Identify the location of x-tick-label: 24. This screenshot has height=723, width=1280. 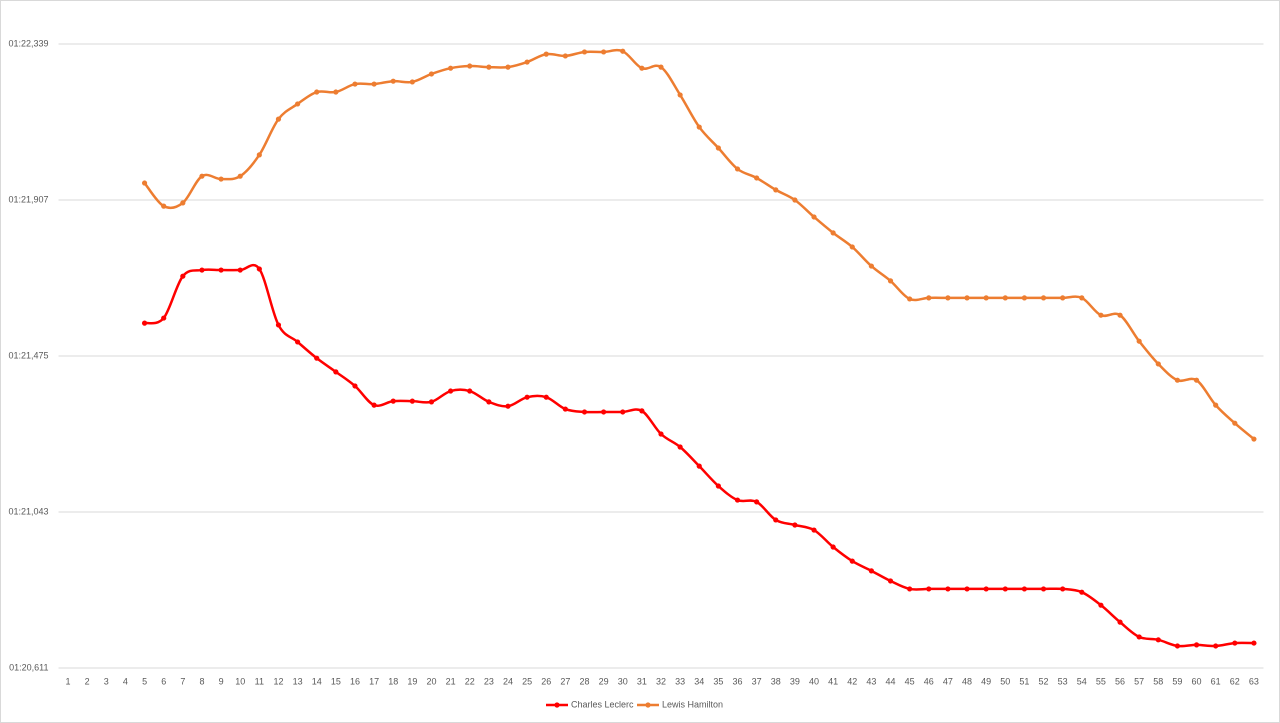
(508, 681).